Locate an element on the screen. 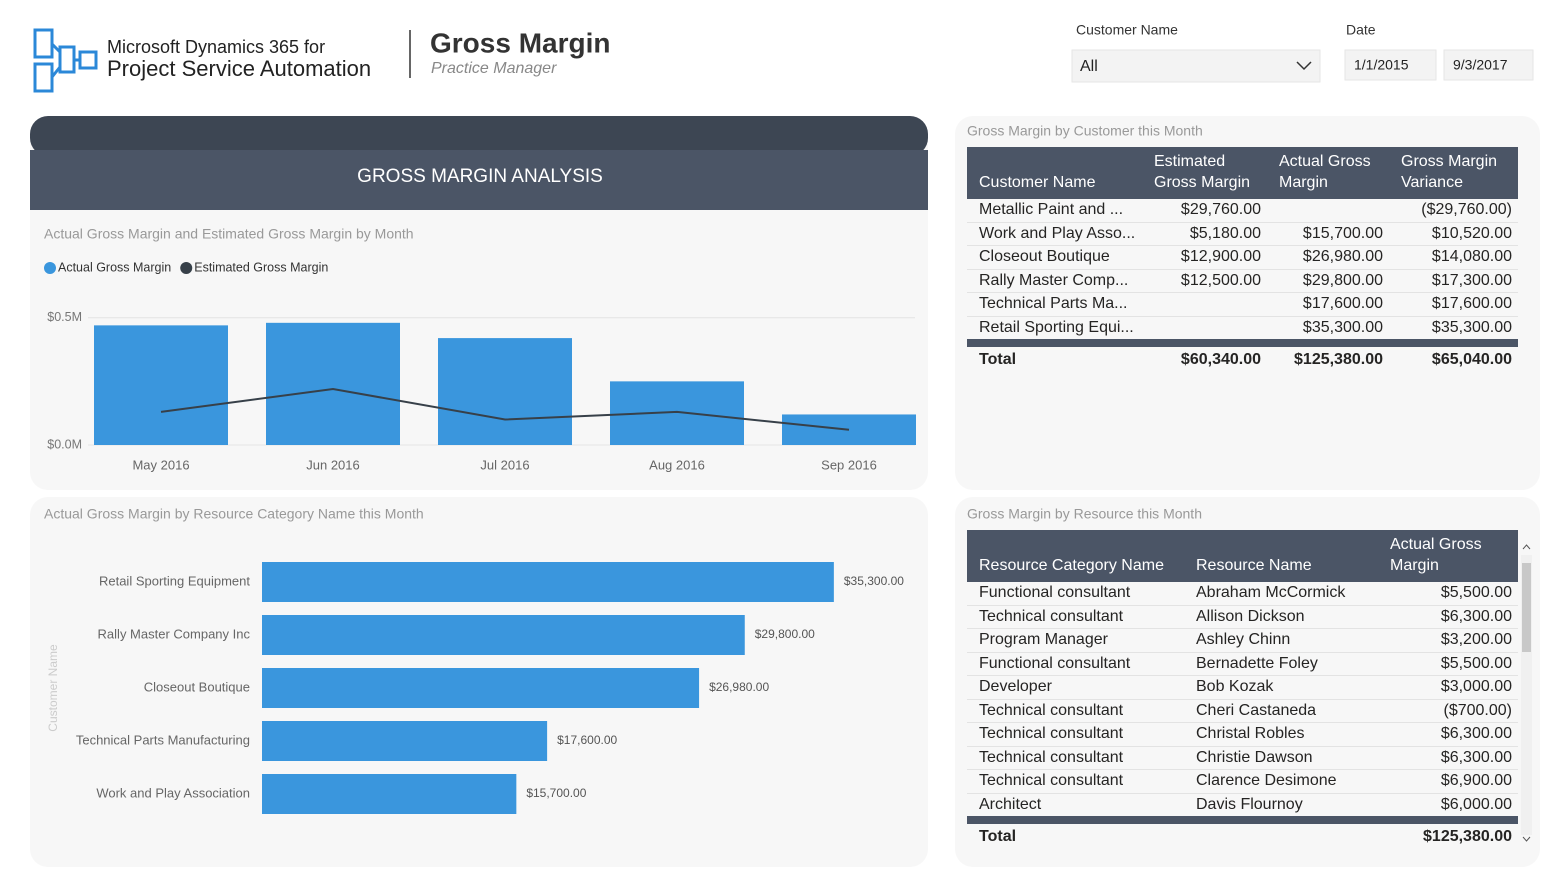 This screenshot has width=1564, height=894. table-row: Program Manager Ashley Chinn $3,200.00 is located at coordinates (1242, 640).